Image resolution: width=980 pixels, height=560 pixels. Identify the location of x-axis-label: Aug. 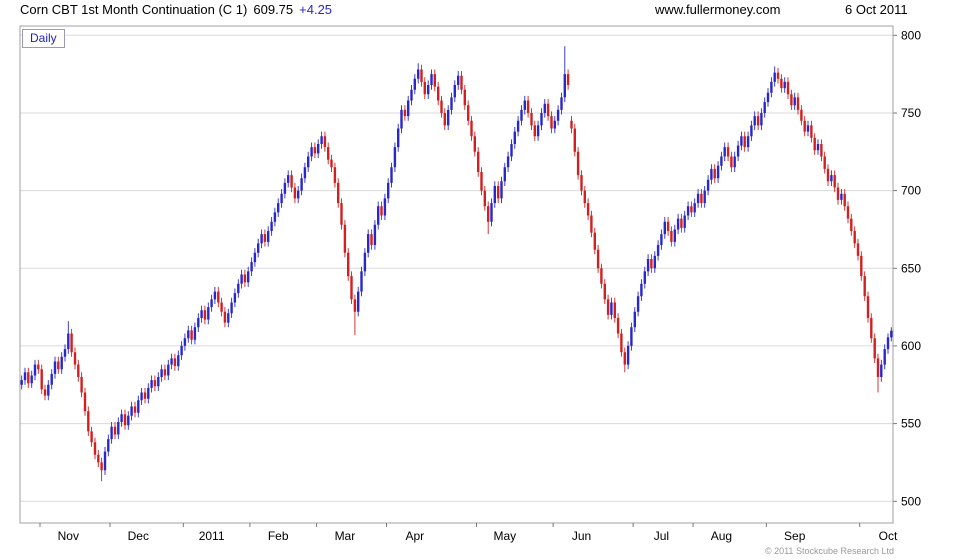
(721, 536).